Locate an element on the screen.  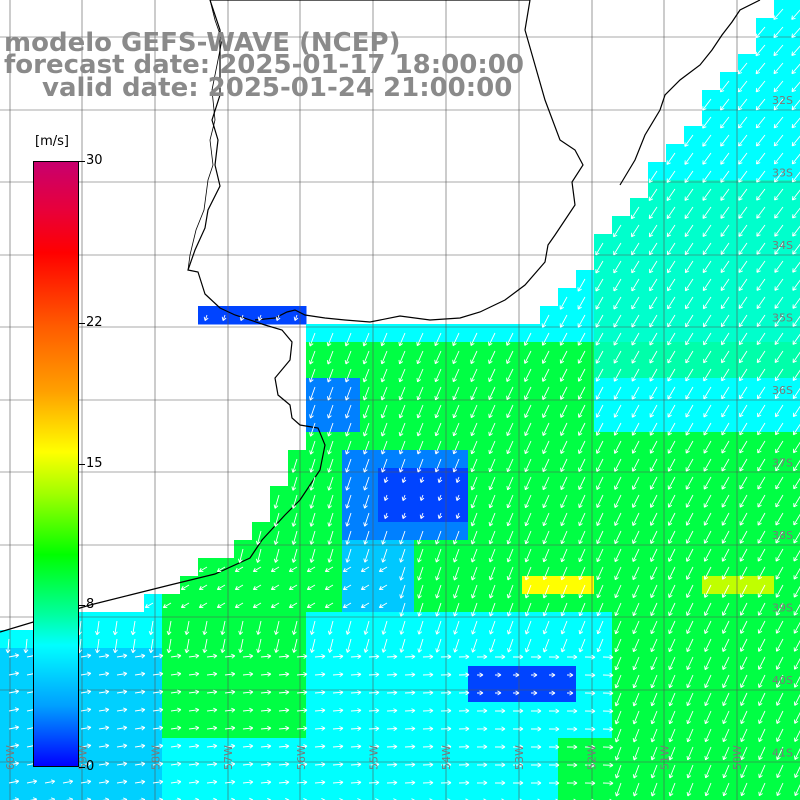
colorbar-tick is located at coordinates (82, 606).